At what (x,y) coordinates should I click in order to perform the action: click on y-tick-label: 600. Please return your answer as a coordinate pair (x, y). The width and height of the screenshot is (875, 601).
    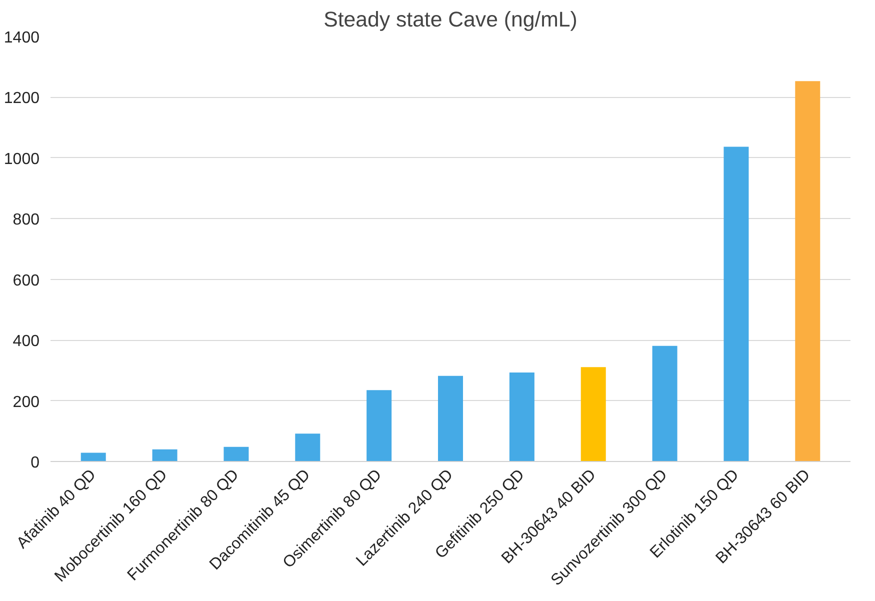
    Looking at the image, I should click on (26, 281).